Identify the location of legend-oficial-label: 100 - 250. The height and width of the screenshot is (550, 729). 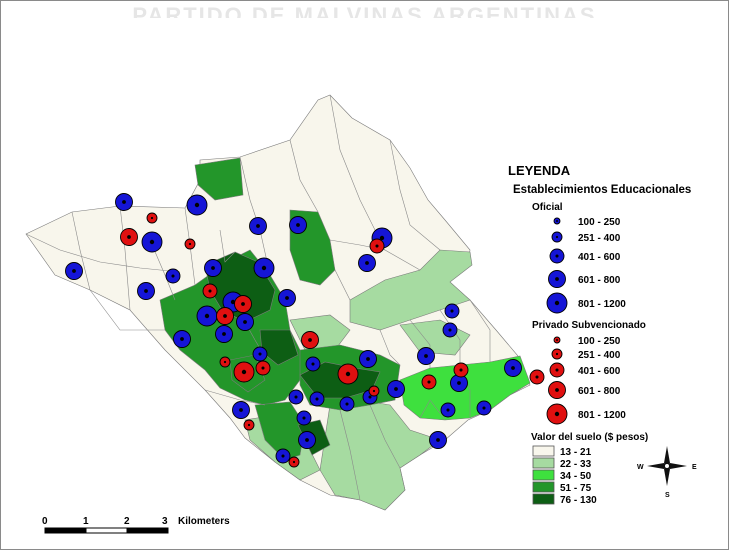
(599, 222).